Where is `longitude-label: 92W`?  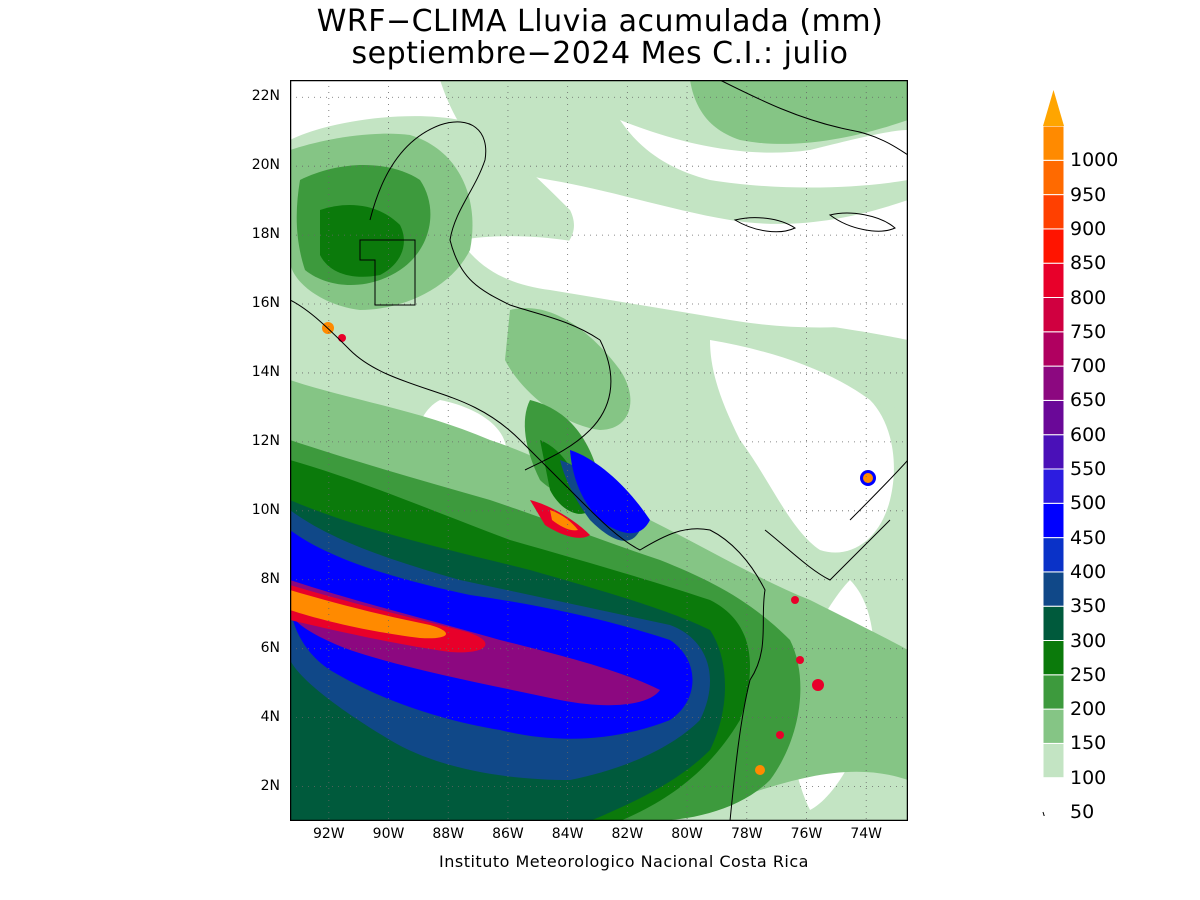 longitude-label: 92W is located at coordinates (328, 834).